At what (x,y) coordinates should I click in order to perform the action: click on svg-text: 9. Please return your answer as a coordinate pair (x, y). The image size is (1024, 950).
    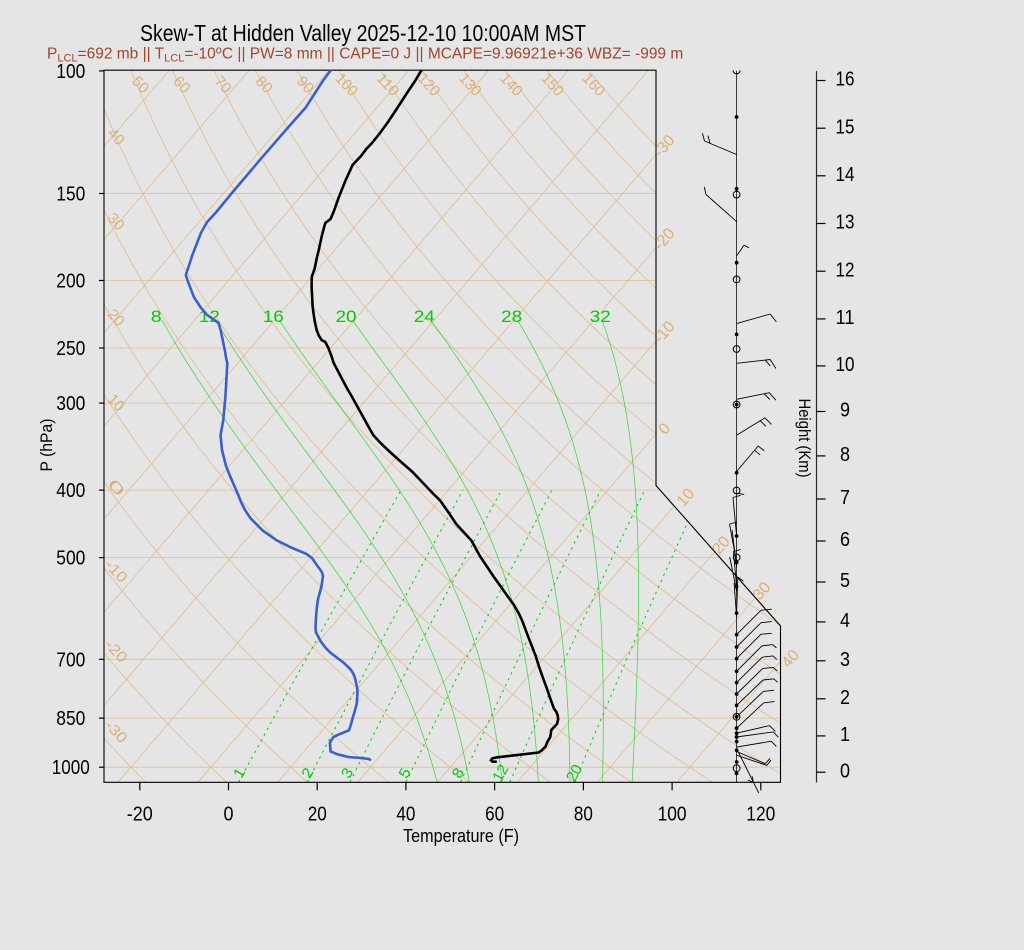
    Looking at the image, I should click on (845, 411).